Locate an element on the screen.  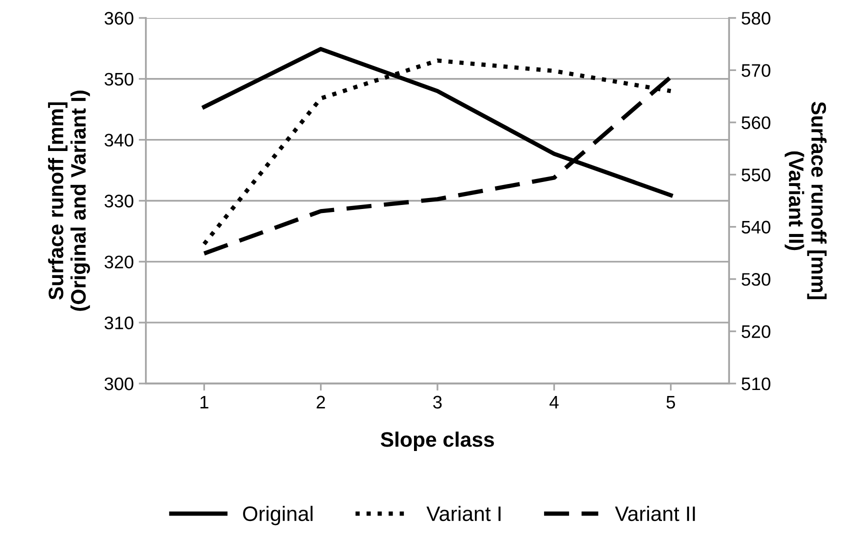
x-axis-title: Slope class is located at coordinates (437, 442).